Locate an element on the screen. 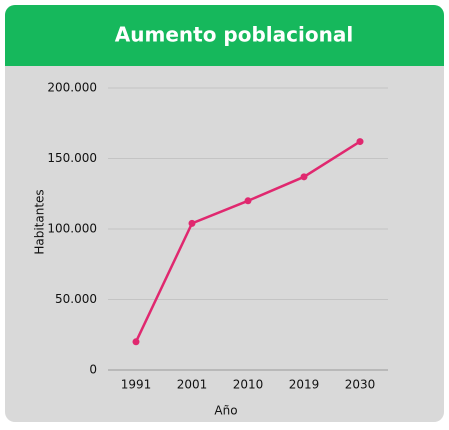  y-axis-label: Habitantes is located at coordinates (40, 221).